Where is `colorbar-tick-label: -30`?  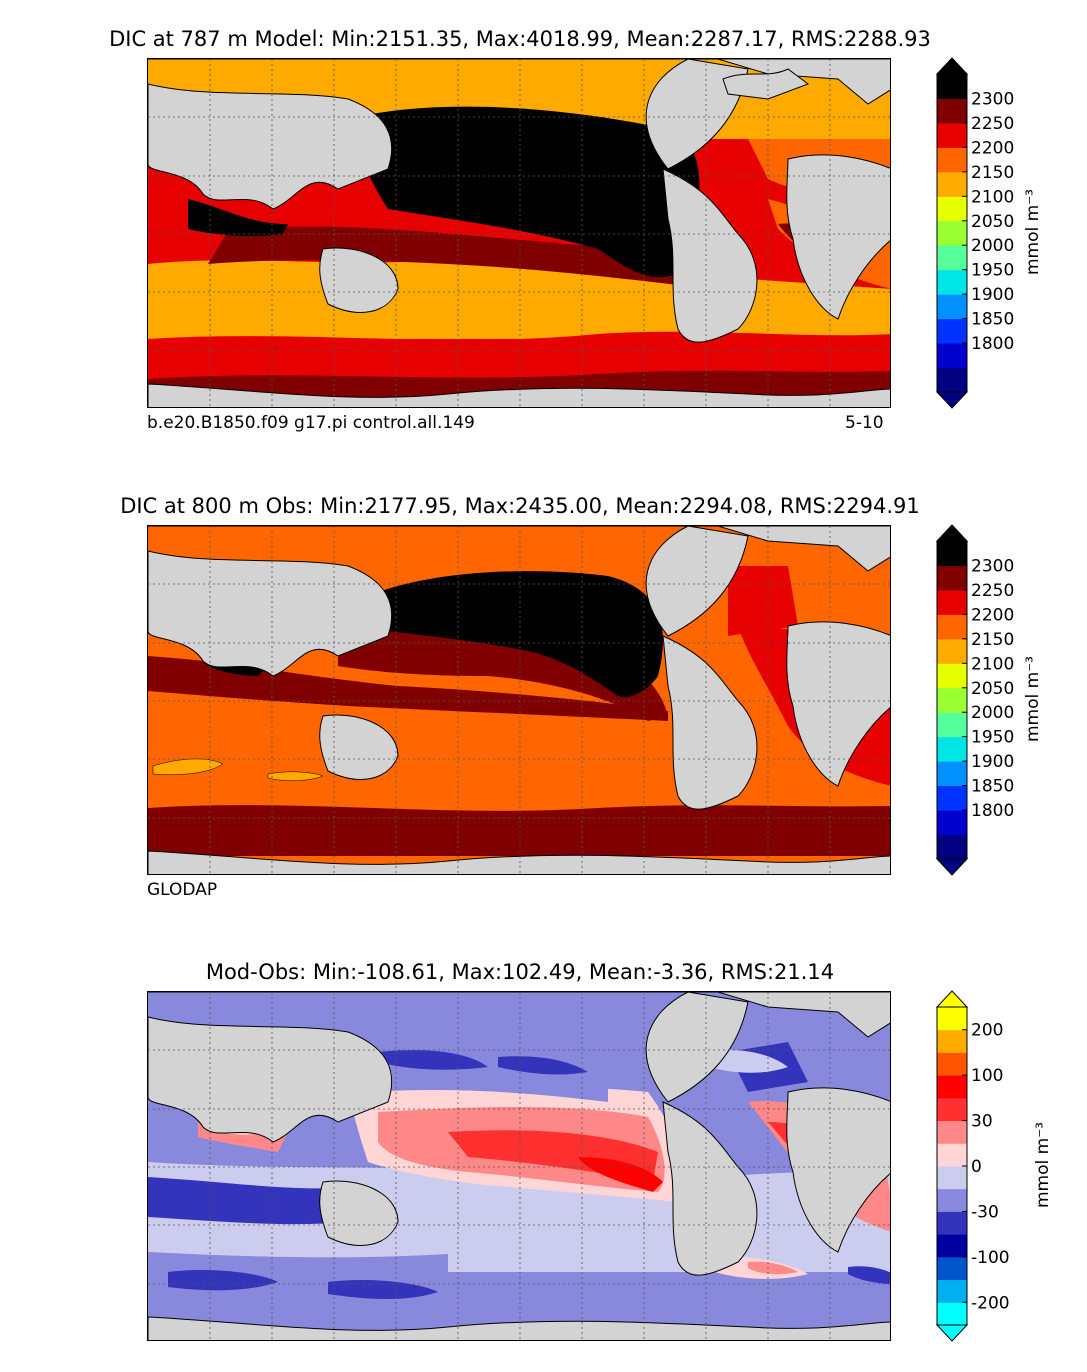
colorbar-tick-label: -30 is located at coordinates (985, 1212).